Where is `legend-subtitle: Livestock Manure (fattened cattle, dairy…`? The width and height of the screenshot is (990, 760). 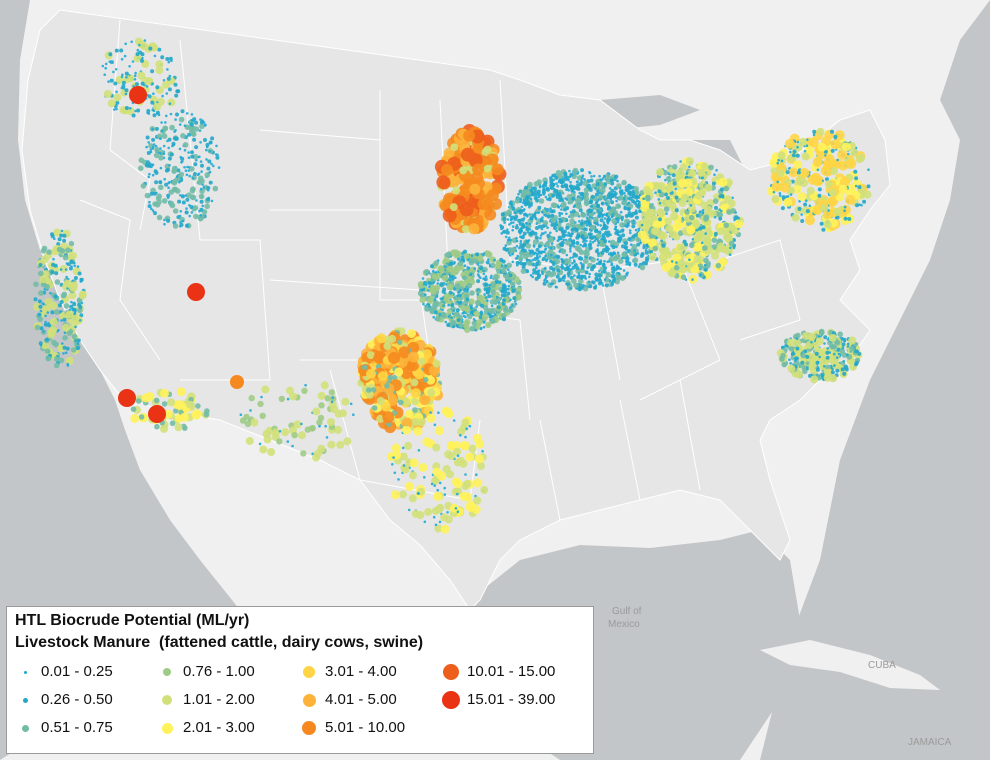 legend-subtitle: Livestock Manure (fattened cattle, dairy… is located at coordinates (219, 642).